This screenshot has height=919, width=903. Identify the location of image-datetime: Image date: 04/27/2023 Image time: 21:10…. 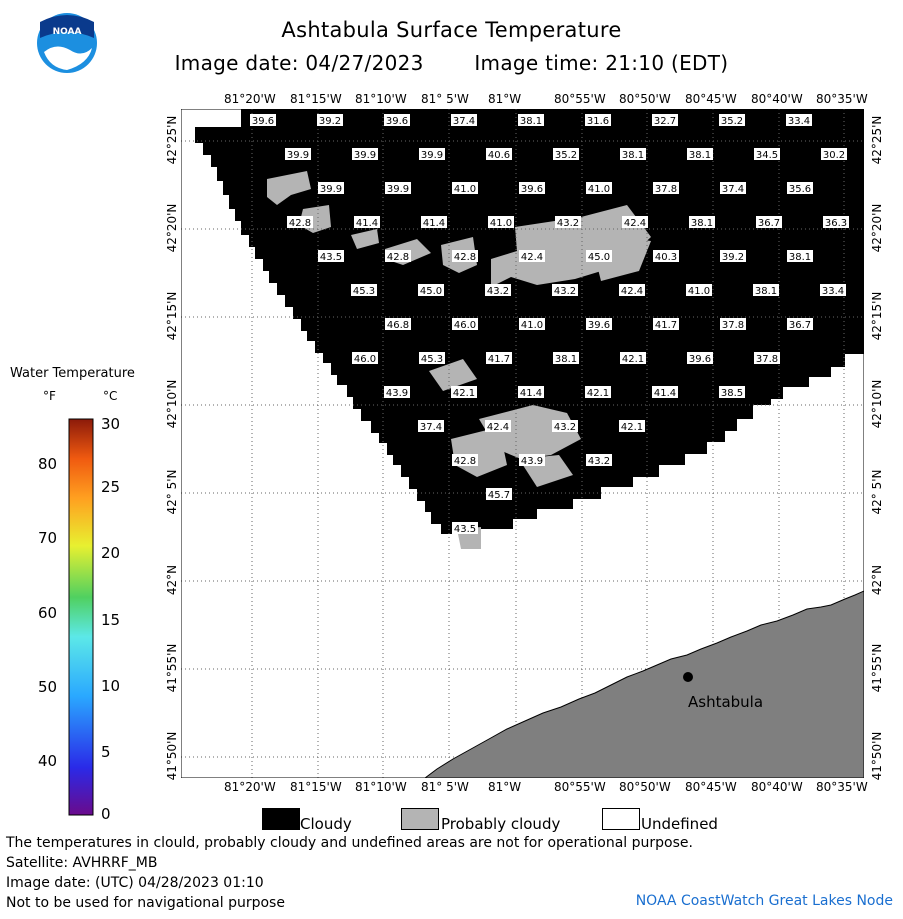
(451, 63).